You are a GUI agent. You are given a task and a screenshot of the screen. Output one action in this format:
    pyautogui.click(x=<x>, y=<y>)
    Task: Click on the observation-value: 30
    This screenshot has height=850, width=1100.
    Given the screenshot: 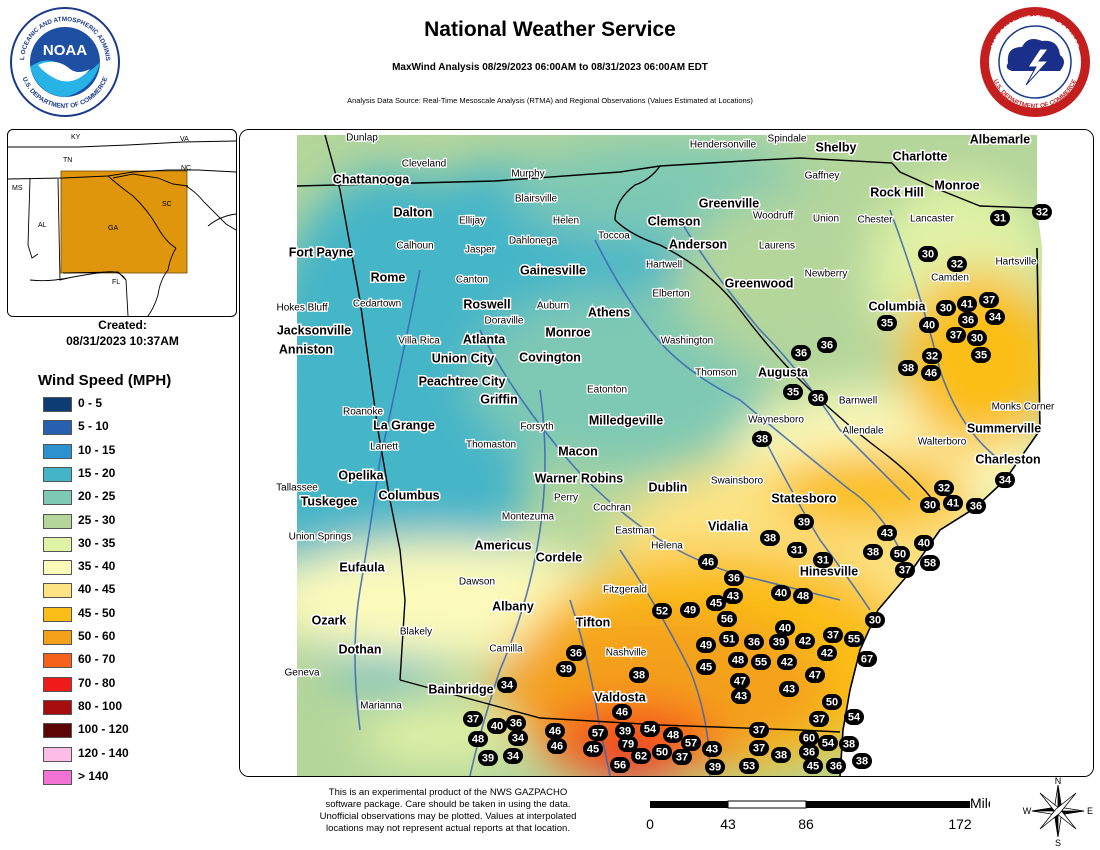 What is the action you would take?
    pyautogui.click(x=875, y=620)
    